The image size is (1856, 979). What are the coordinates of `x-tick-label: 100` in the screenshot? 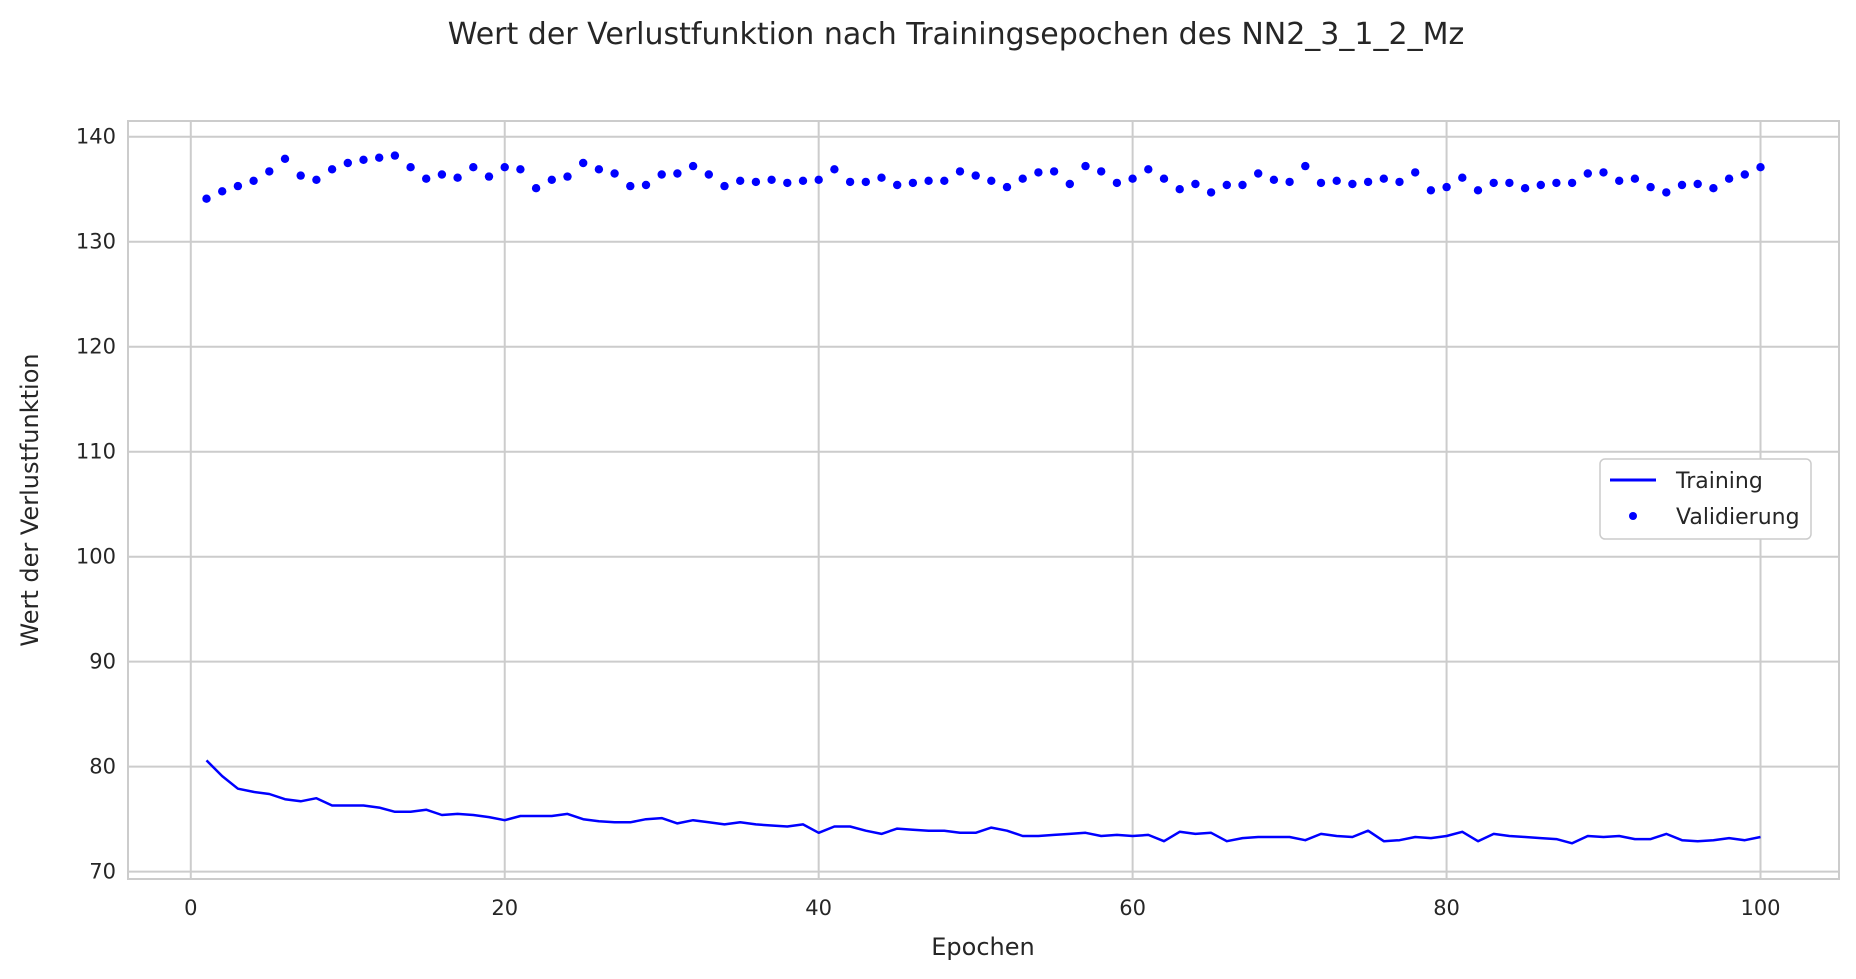 It's located at (1760, 908).